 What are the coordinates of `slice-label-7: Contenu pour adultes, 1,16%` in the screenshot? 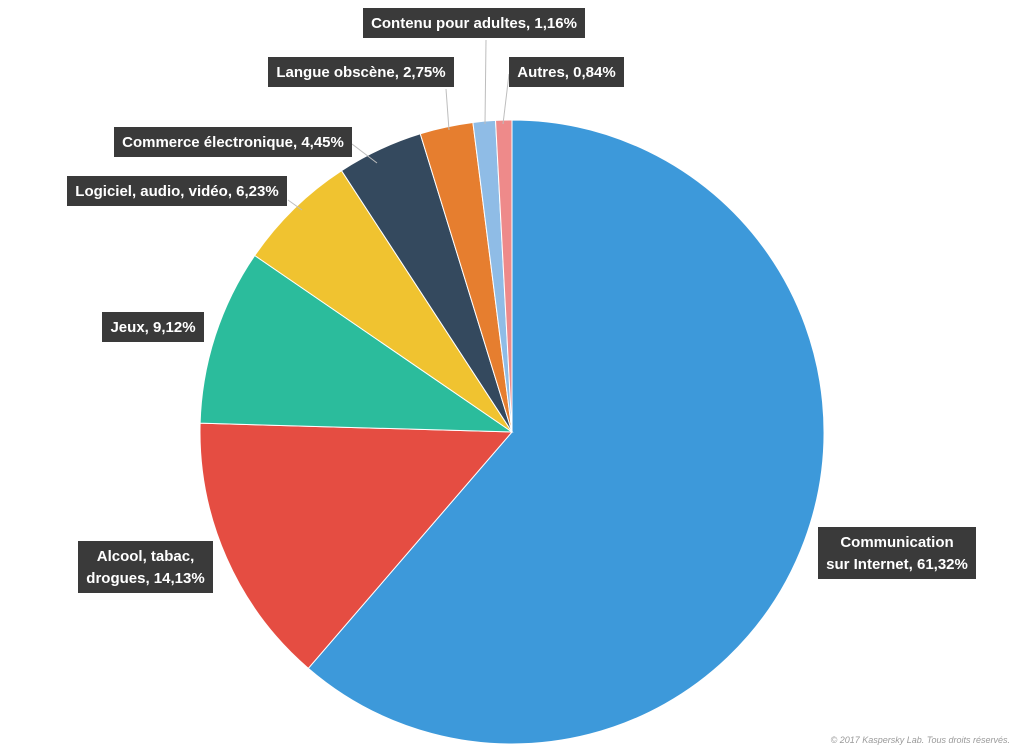 It's located at (474, 23).